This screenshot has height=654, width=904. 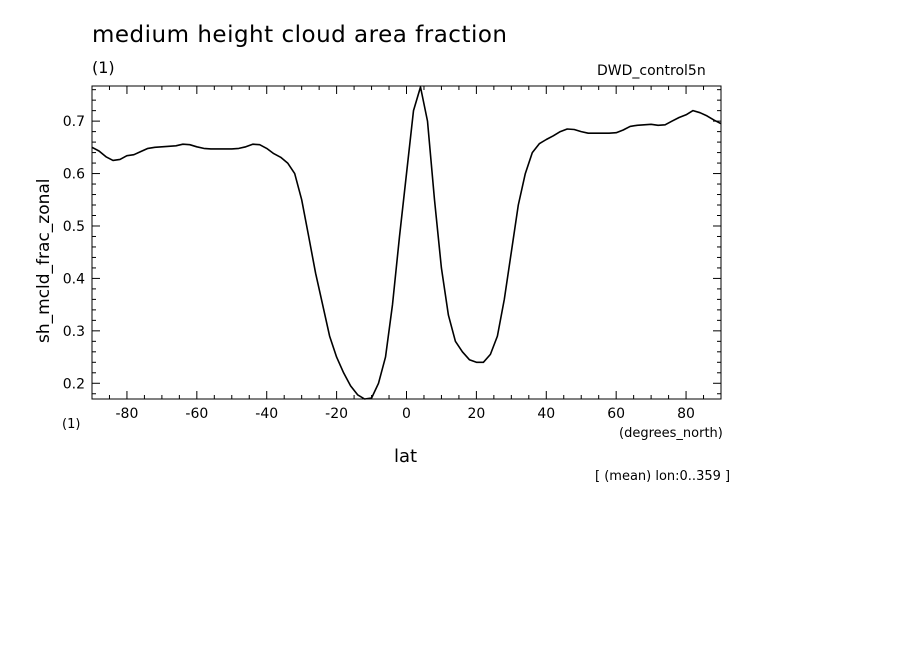 I want to click on y-tick-label: 0.2, so click(x=74, y=384).